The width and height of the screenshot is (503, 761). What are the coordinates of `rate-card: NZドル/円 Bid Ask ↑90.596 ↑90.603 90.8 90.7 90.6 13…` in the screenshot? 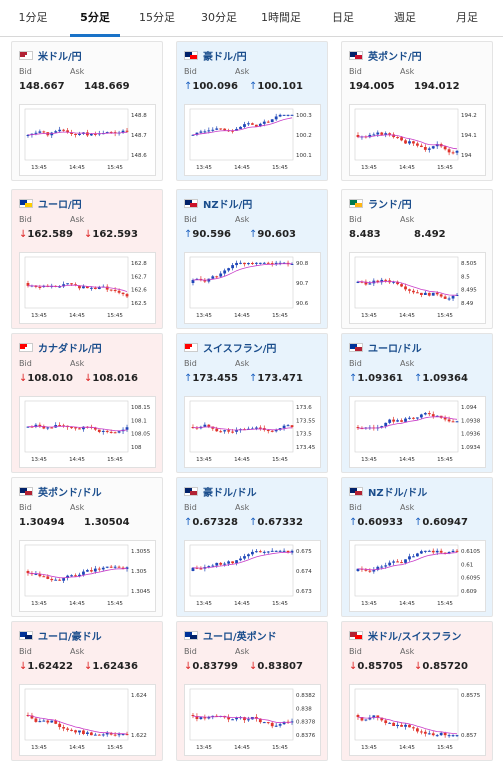 It's located at (252, 259).